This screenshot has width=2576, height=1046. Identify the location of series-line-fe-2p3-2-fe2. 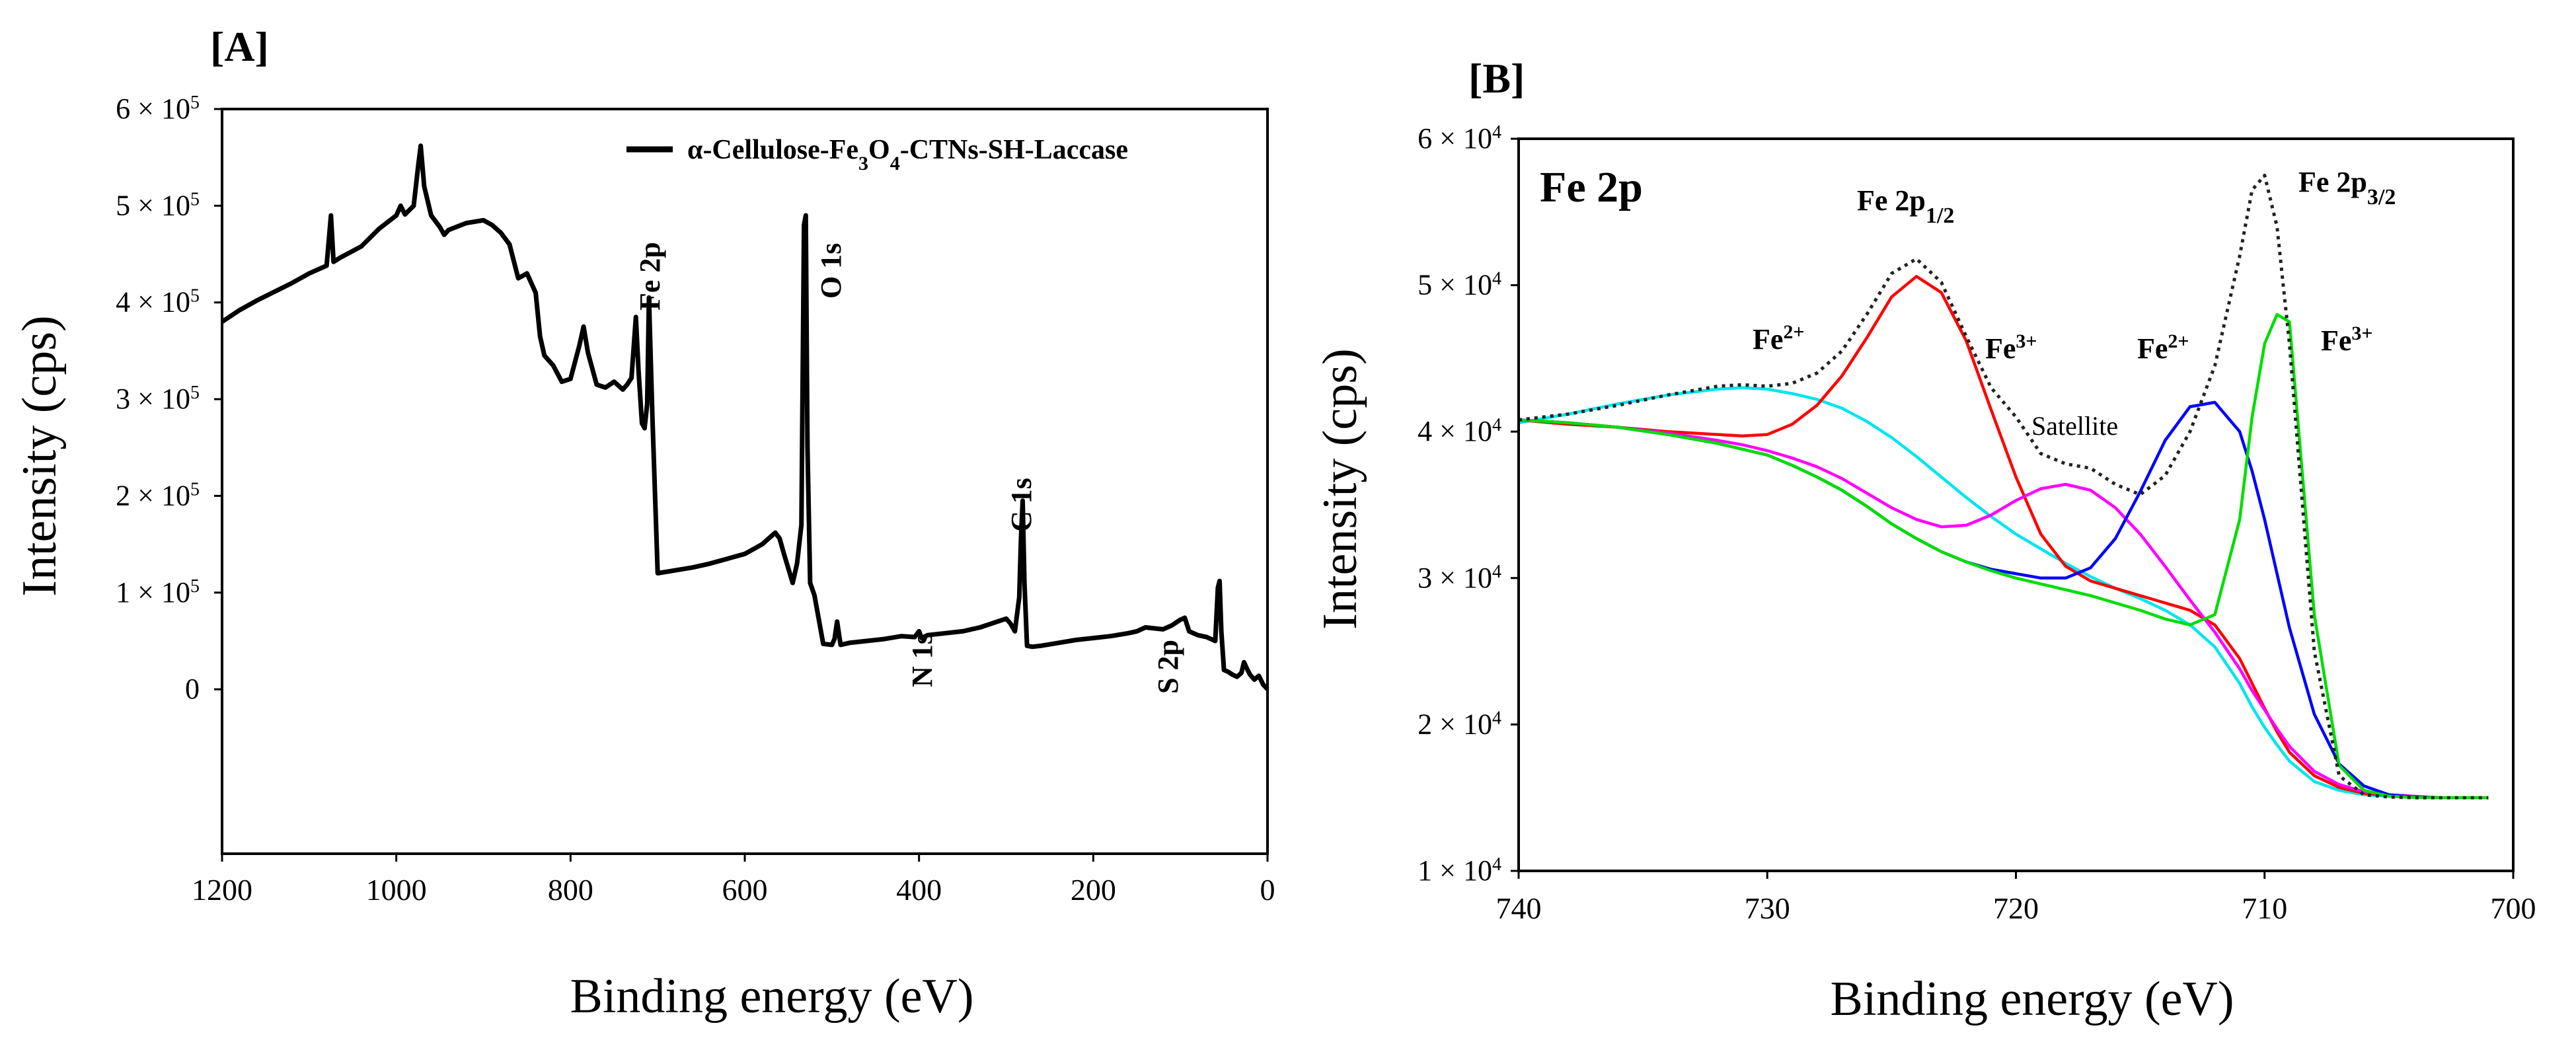
(2004, 600).